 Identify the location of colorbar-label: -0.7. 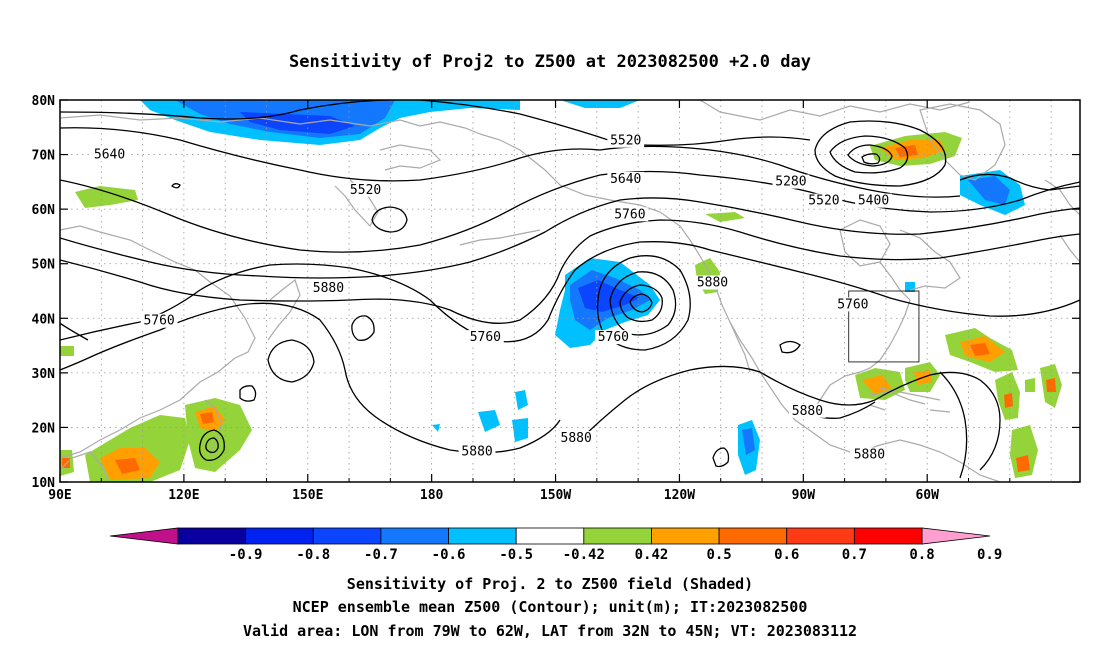
(381, 555).